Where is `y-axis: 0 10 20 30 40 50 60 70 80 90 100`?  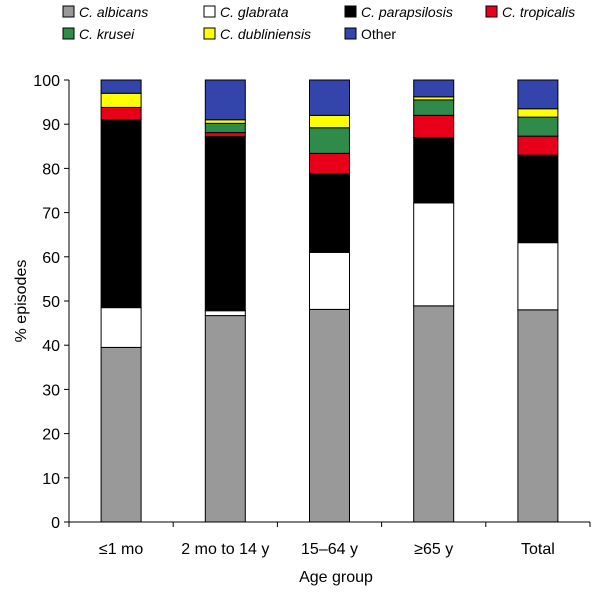 y-axis: 0 10 20 30 40 50 60 70 80 90 100 is located at coordinates (51, 302).